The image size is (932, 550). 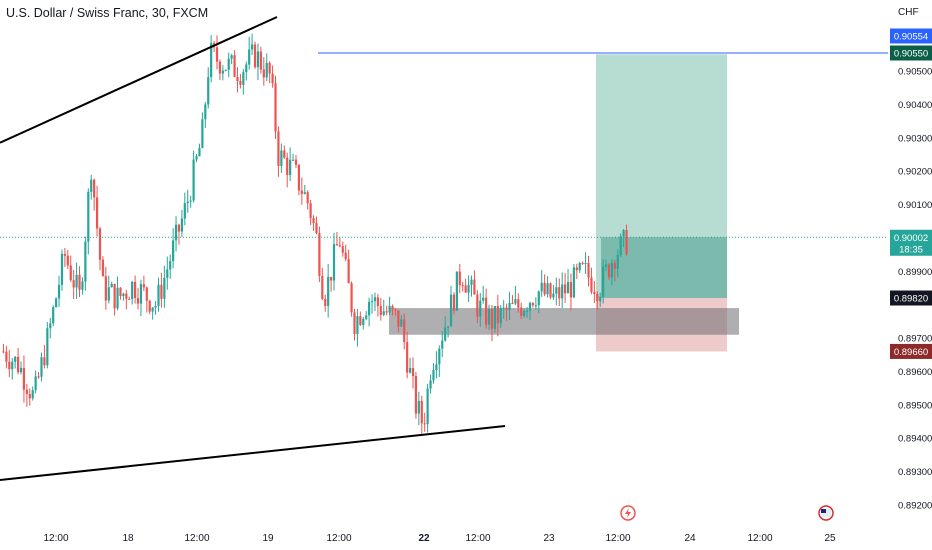 I want to click on price-tick-label: 0.90300, so click(x=915, y=138).